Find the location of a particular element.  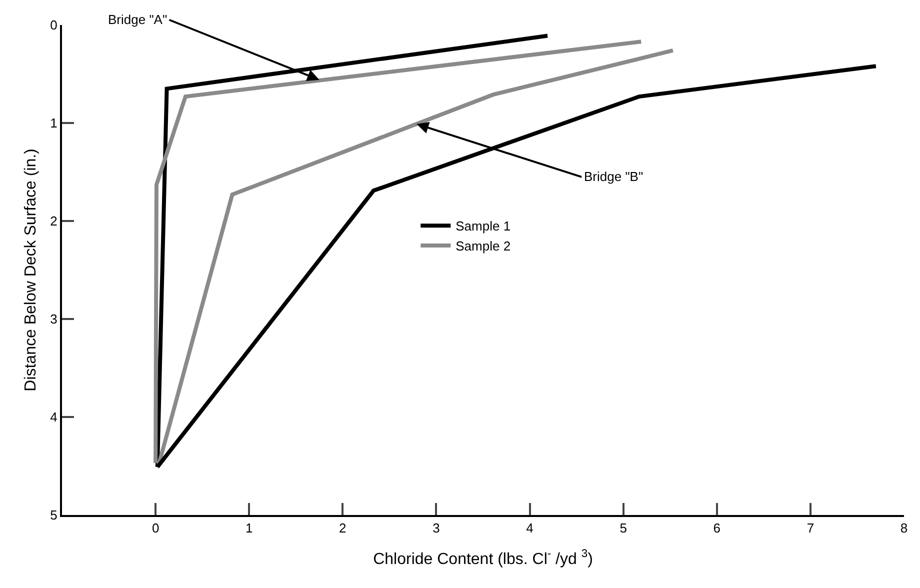

y-tick-label: 3 is located at coordinates (54, 319).